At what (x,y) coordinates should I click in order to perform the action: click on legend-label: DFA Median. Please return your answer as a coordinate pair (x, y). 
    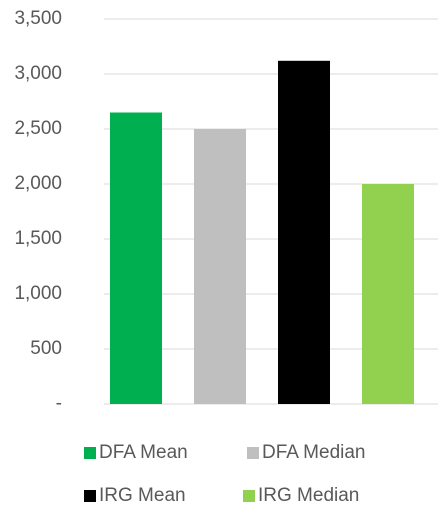
    Looking at the image, I should click on (314, 452).